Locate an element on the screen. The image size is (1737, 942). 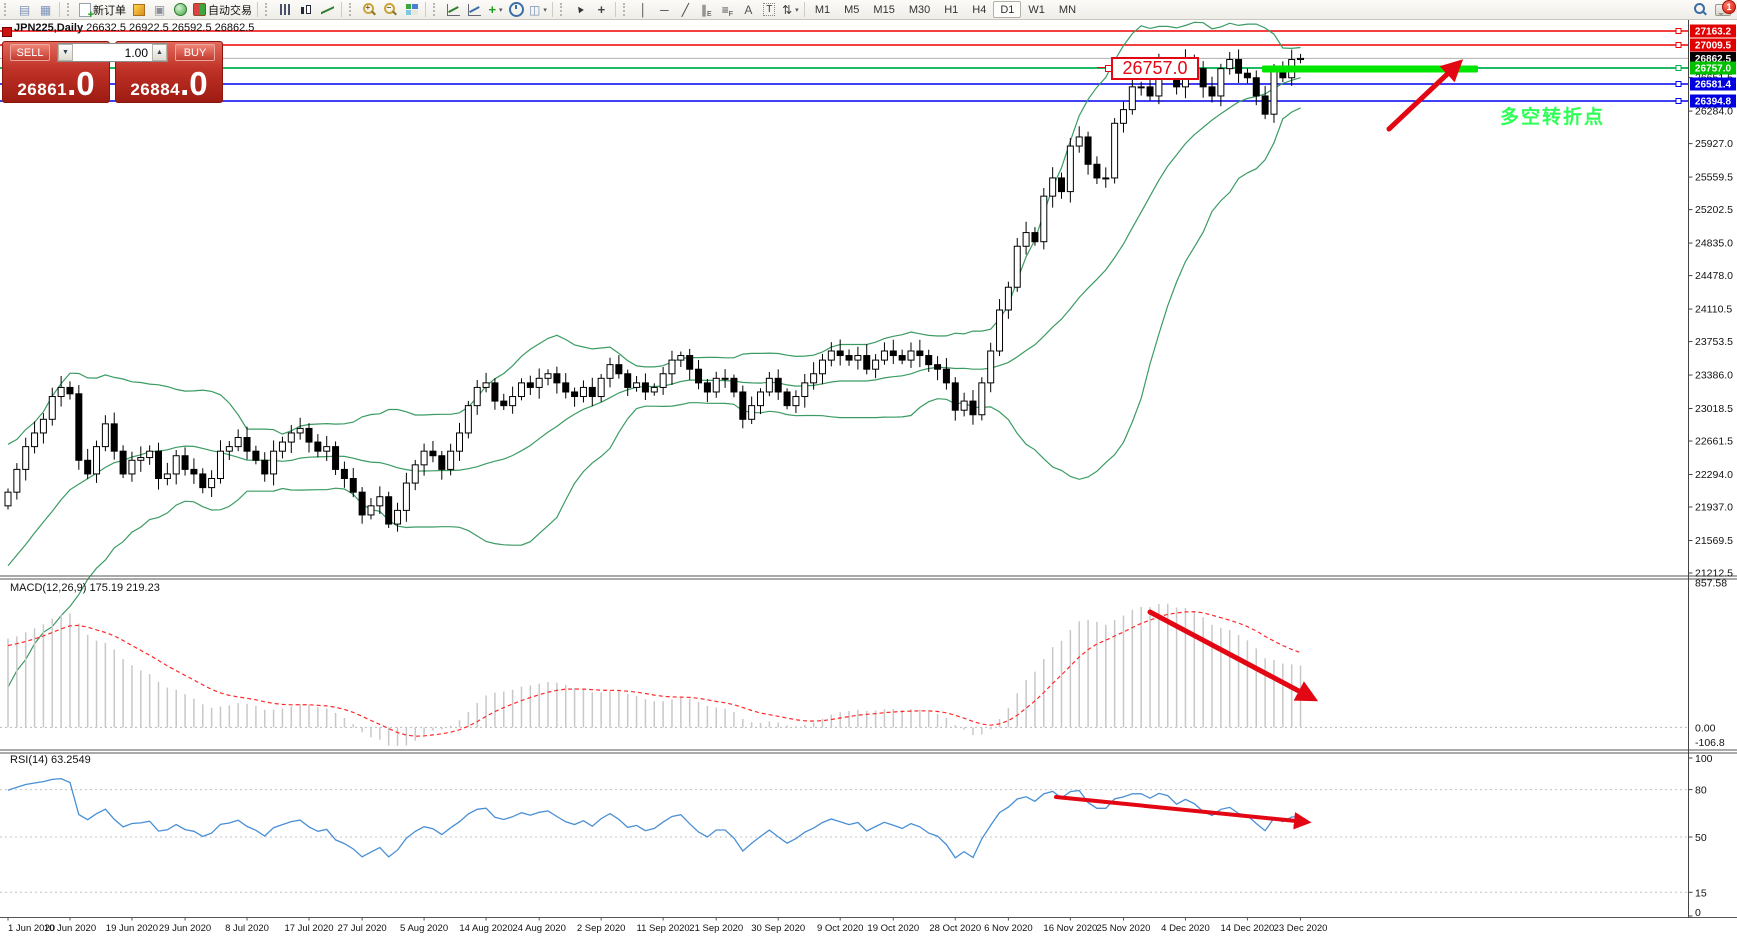
trend-highlight-bar is located at coordinates (1370, 69).